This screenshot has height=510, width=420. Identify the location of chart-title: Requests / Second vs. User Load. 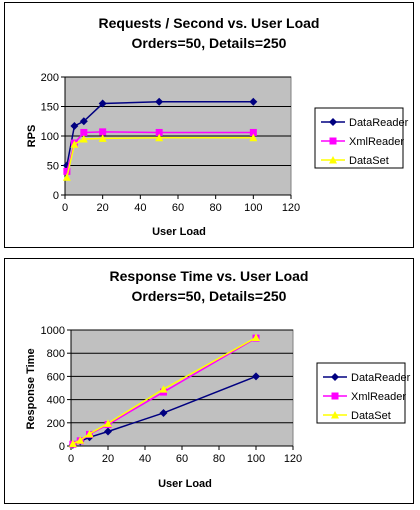
(209, 23).